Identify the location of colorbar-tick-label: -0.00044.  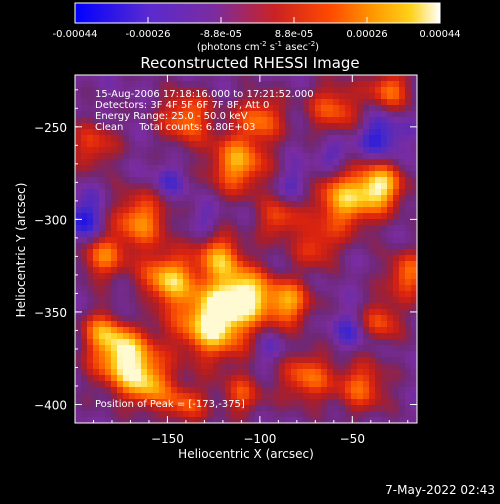
(75, 34).